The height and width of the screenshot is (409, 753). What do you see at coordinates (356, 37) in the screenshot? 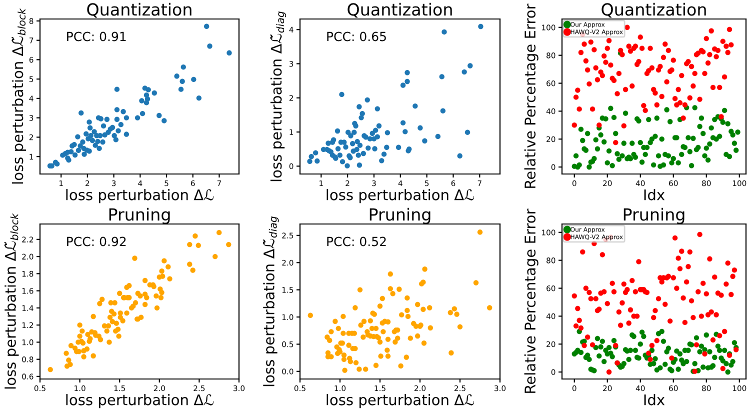
I see `annotation: PCC: 0.65` at bounding box center [356, 37].